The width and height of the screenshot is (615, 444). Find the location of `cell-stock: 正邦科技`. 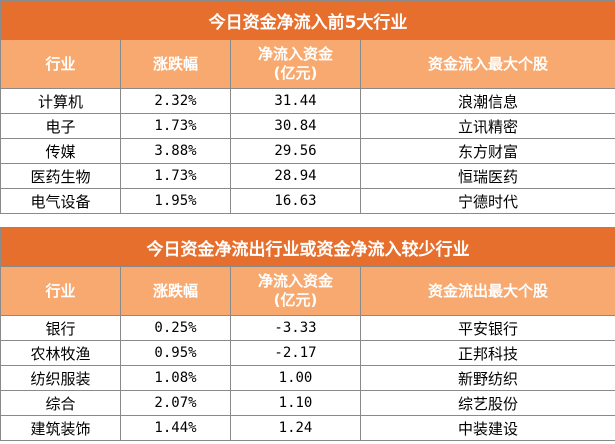

cell-stock: 正邦科技 is located at coordinates (487, 353).